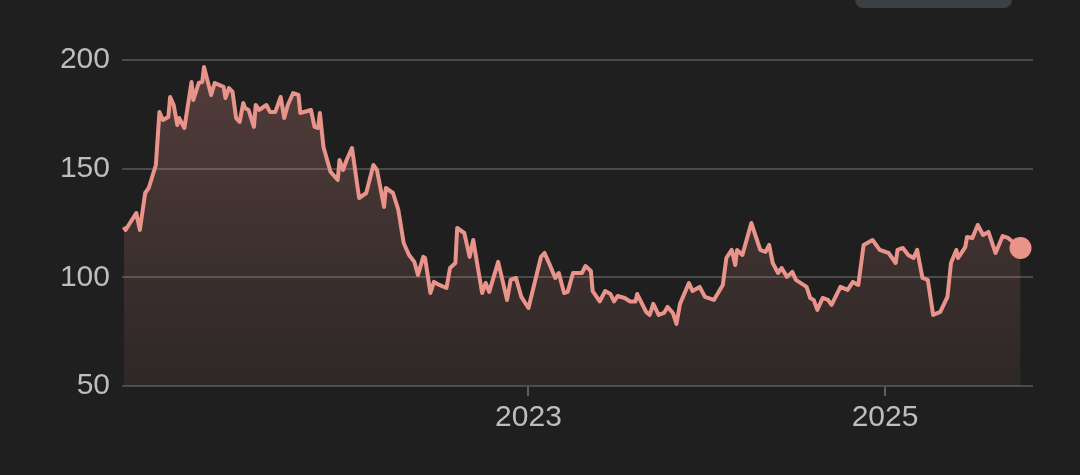 The width and height of the screenshot is (1080, 475). Describe the element at coordinates (528, 416) in the screenshot. I see `x-tick-label: 2023` at that location.